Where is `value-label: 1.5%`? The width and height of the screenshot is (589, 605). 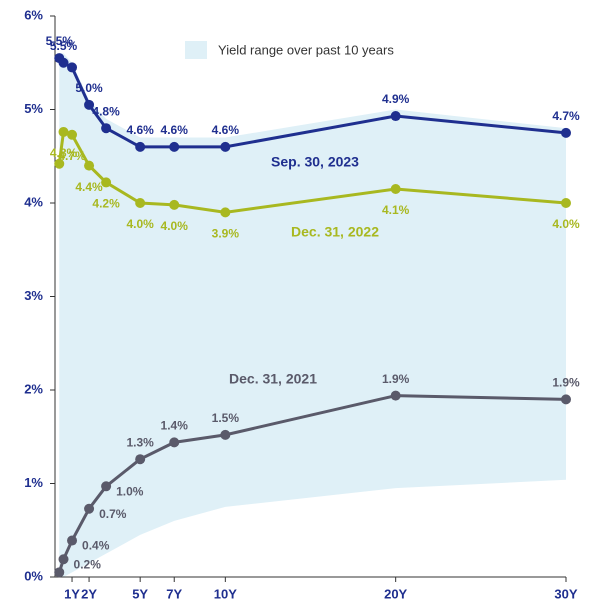
value-label: 1.5% is located at coordinates (226, 418).